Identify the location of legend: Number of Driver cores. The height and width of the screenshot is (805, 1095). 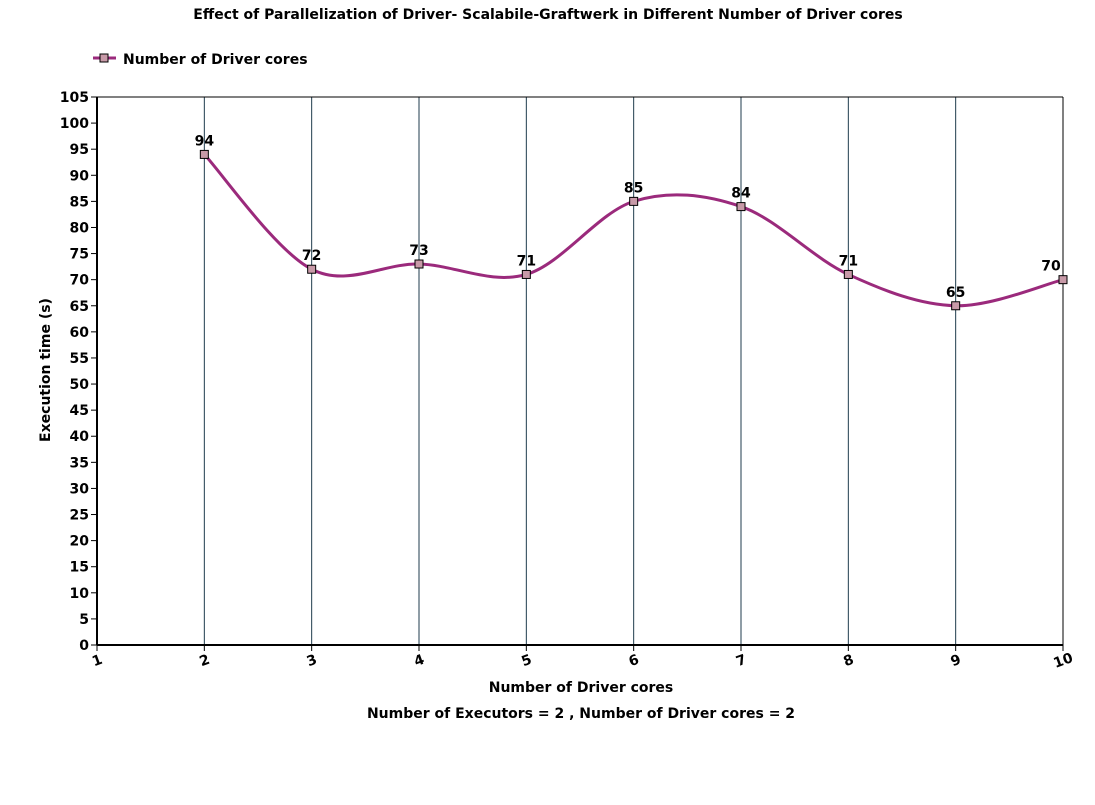
(200, 60).